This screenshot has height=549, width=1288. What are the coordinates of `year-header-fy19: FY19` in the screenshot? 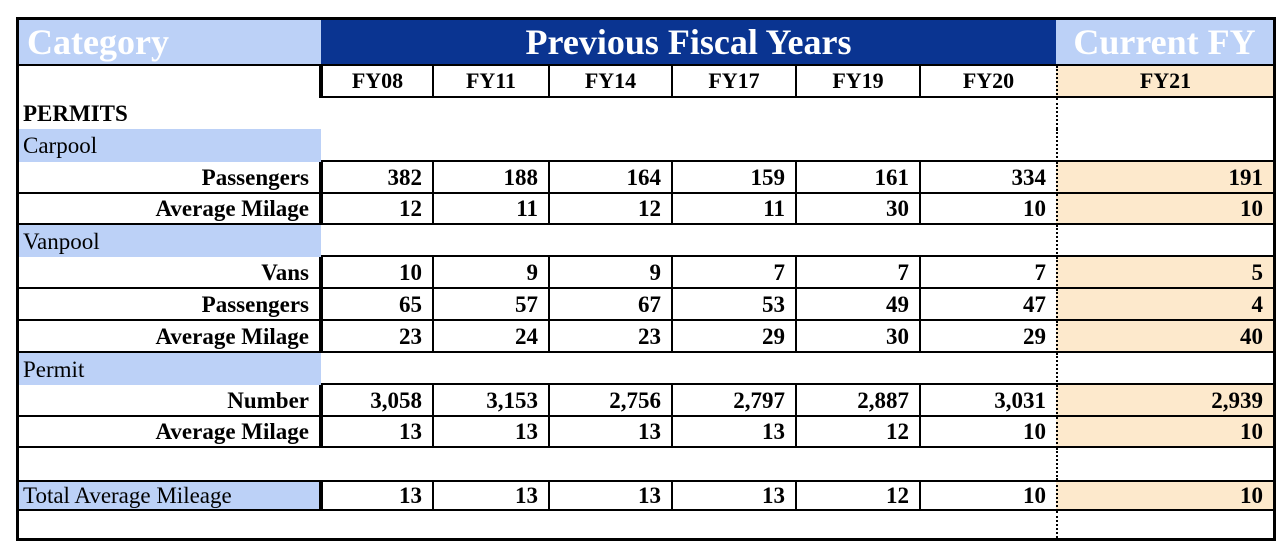 It's located at (857, 82).